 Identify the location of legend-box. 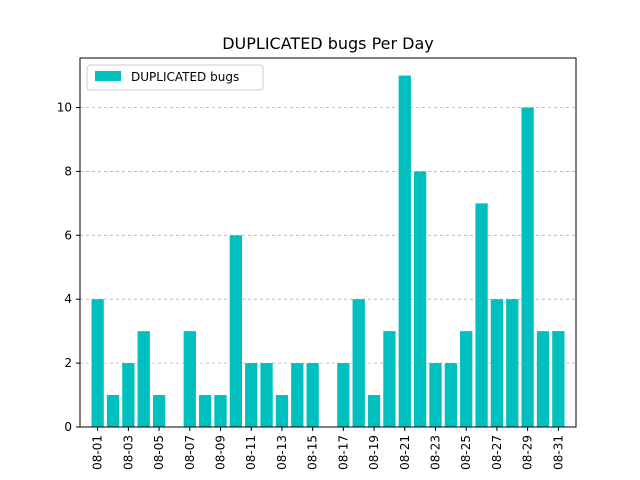
(175, 77).